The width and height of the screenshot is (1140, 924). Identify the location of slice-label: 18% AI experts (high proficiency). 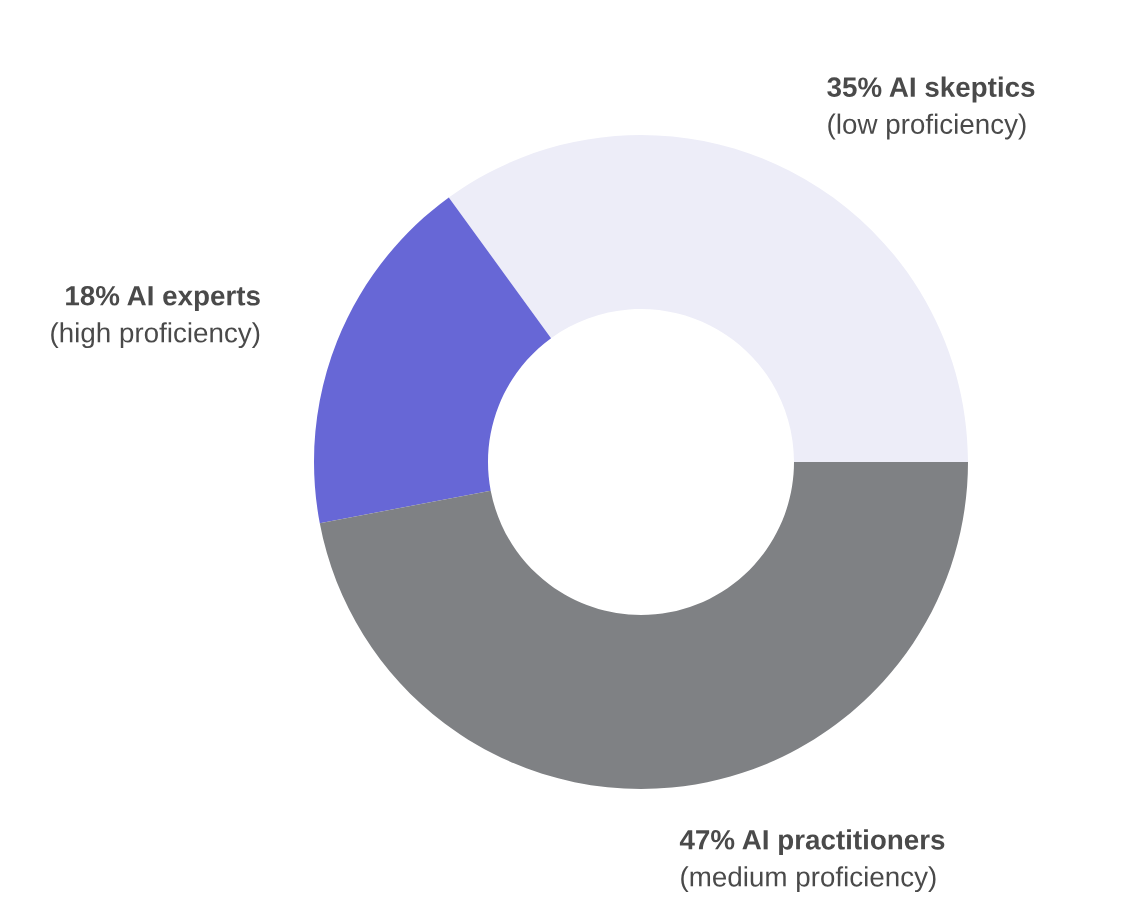
(155, 317).